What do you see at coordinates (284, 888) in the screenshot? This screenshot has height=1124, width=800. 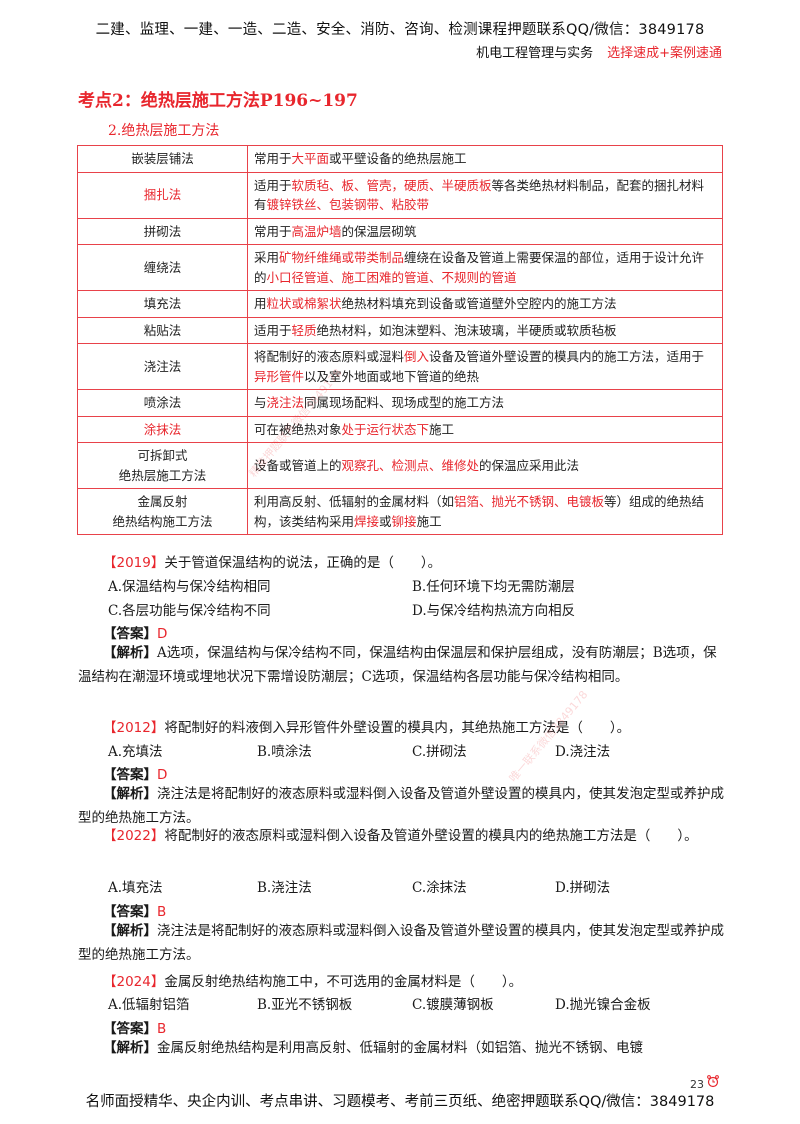 I see `option-b: B.浇注法` at bounding box center [284, 888].